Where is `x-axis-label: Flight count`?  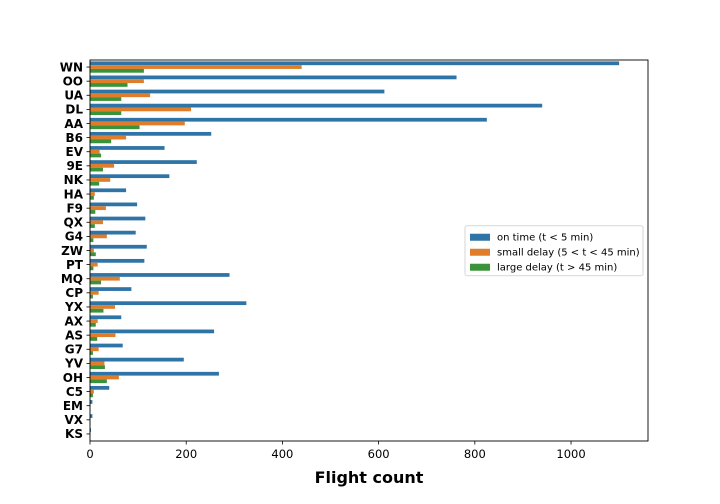
x-axis-label: Flight count is located at coordinates (369, 477).